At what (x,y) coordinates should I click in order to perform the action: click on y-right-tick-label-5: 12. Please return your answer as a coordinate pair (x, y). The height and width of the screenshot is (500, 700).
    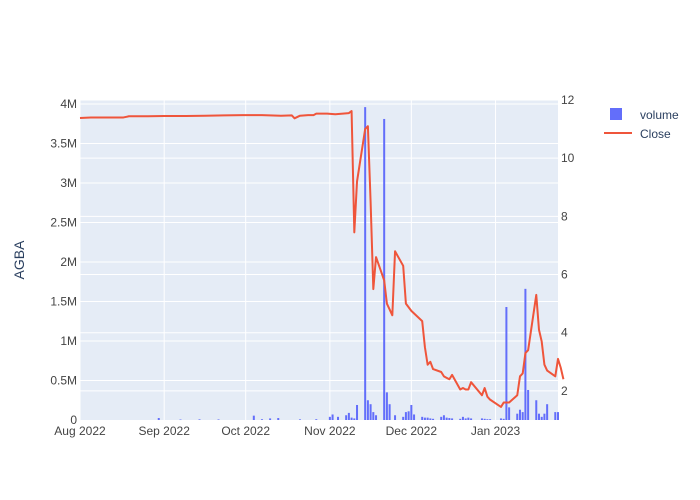
    Looking at the image, I should click on (568, 100).